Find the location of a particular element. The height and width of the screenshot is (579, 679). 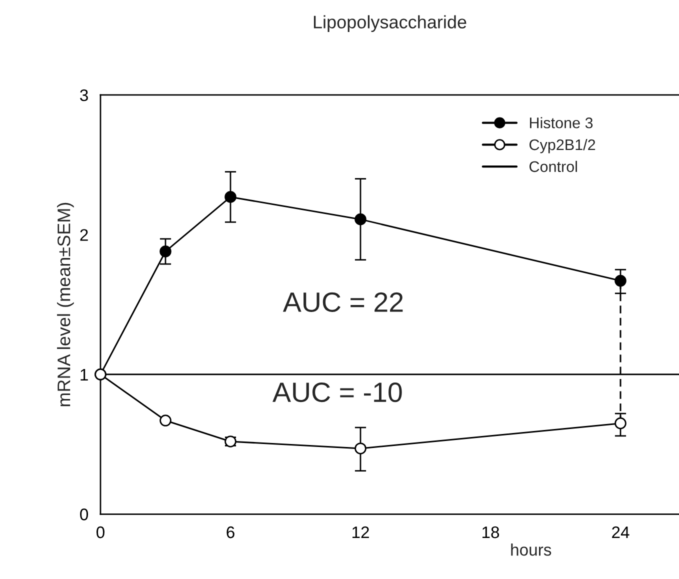

chart-title: Lipopolysaccharide is located at coordinates (390, 23).